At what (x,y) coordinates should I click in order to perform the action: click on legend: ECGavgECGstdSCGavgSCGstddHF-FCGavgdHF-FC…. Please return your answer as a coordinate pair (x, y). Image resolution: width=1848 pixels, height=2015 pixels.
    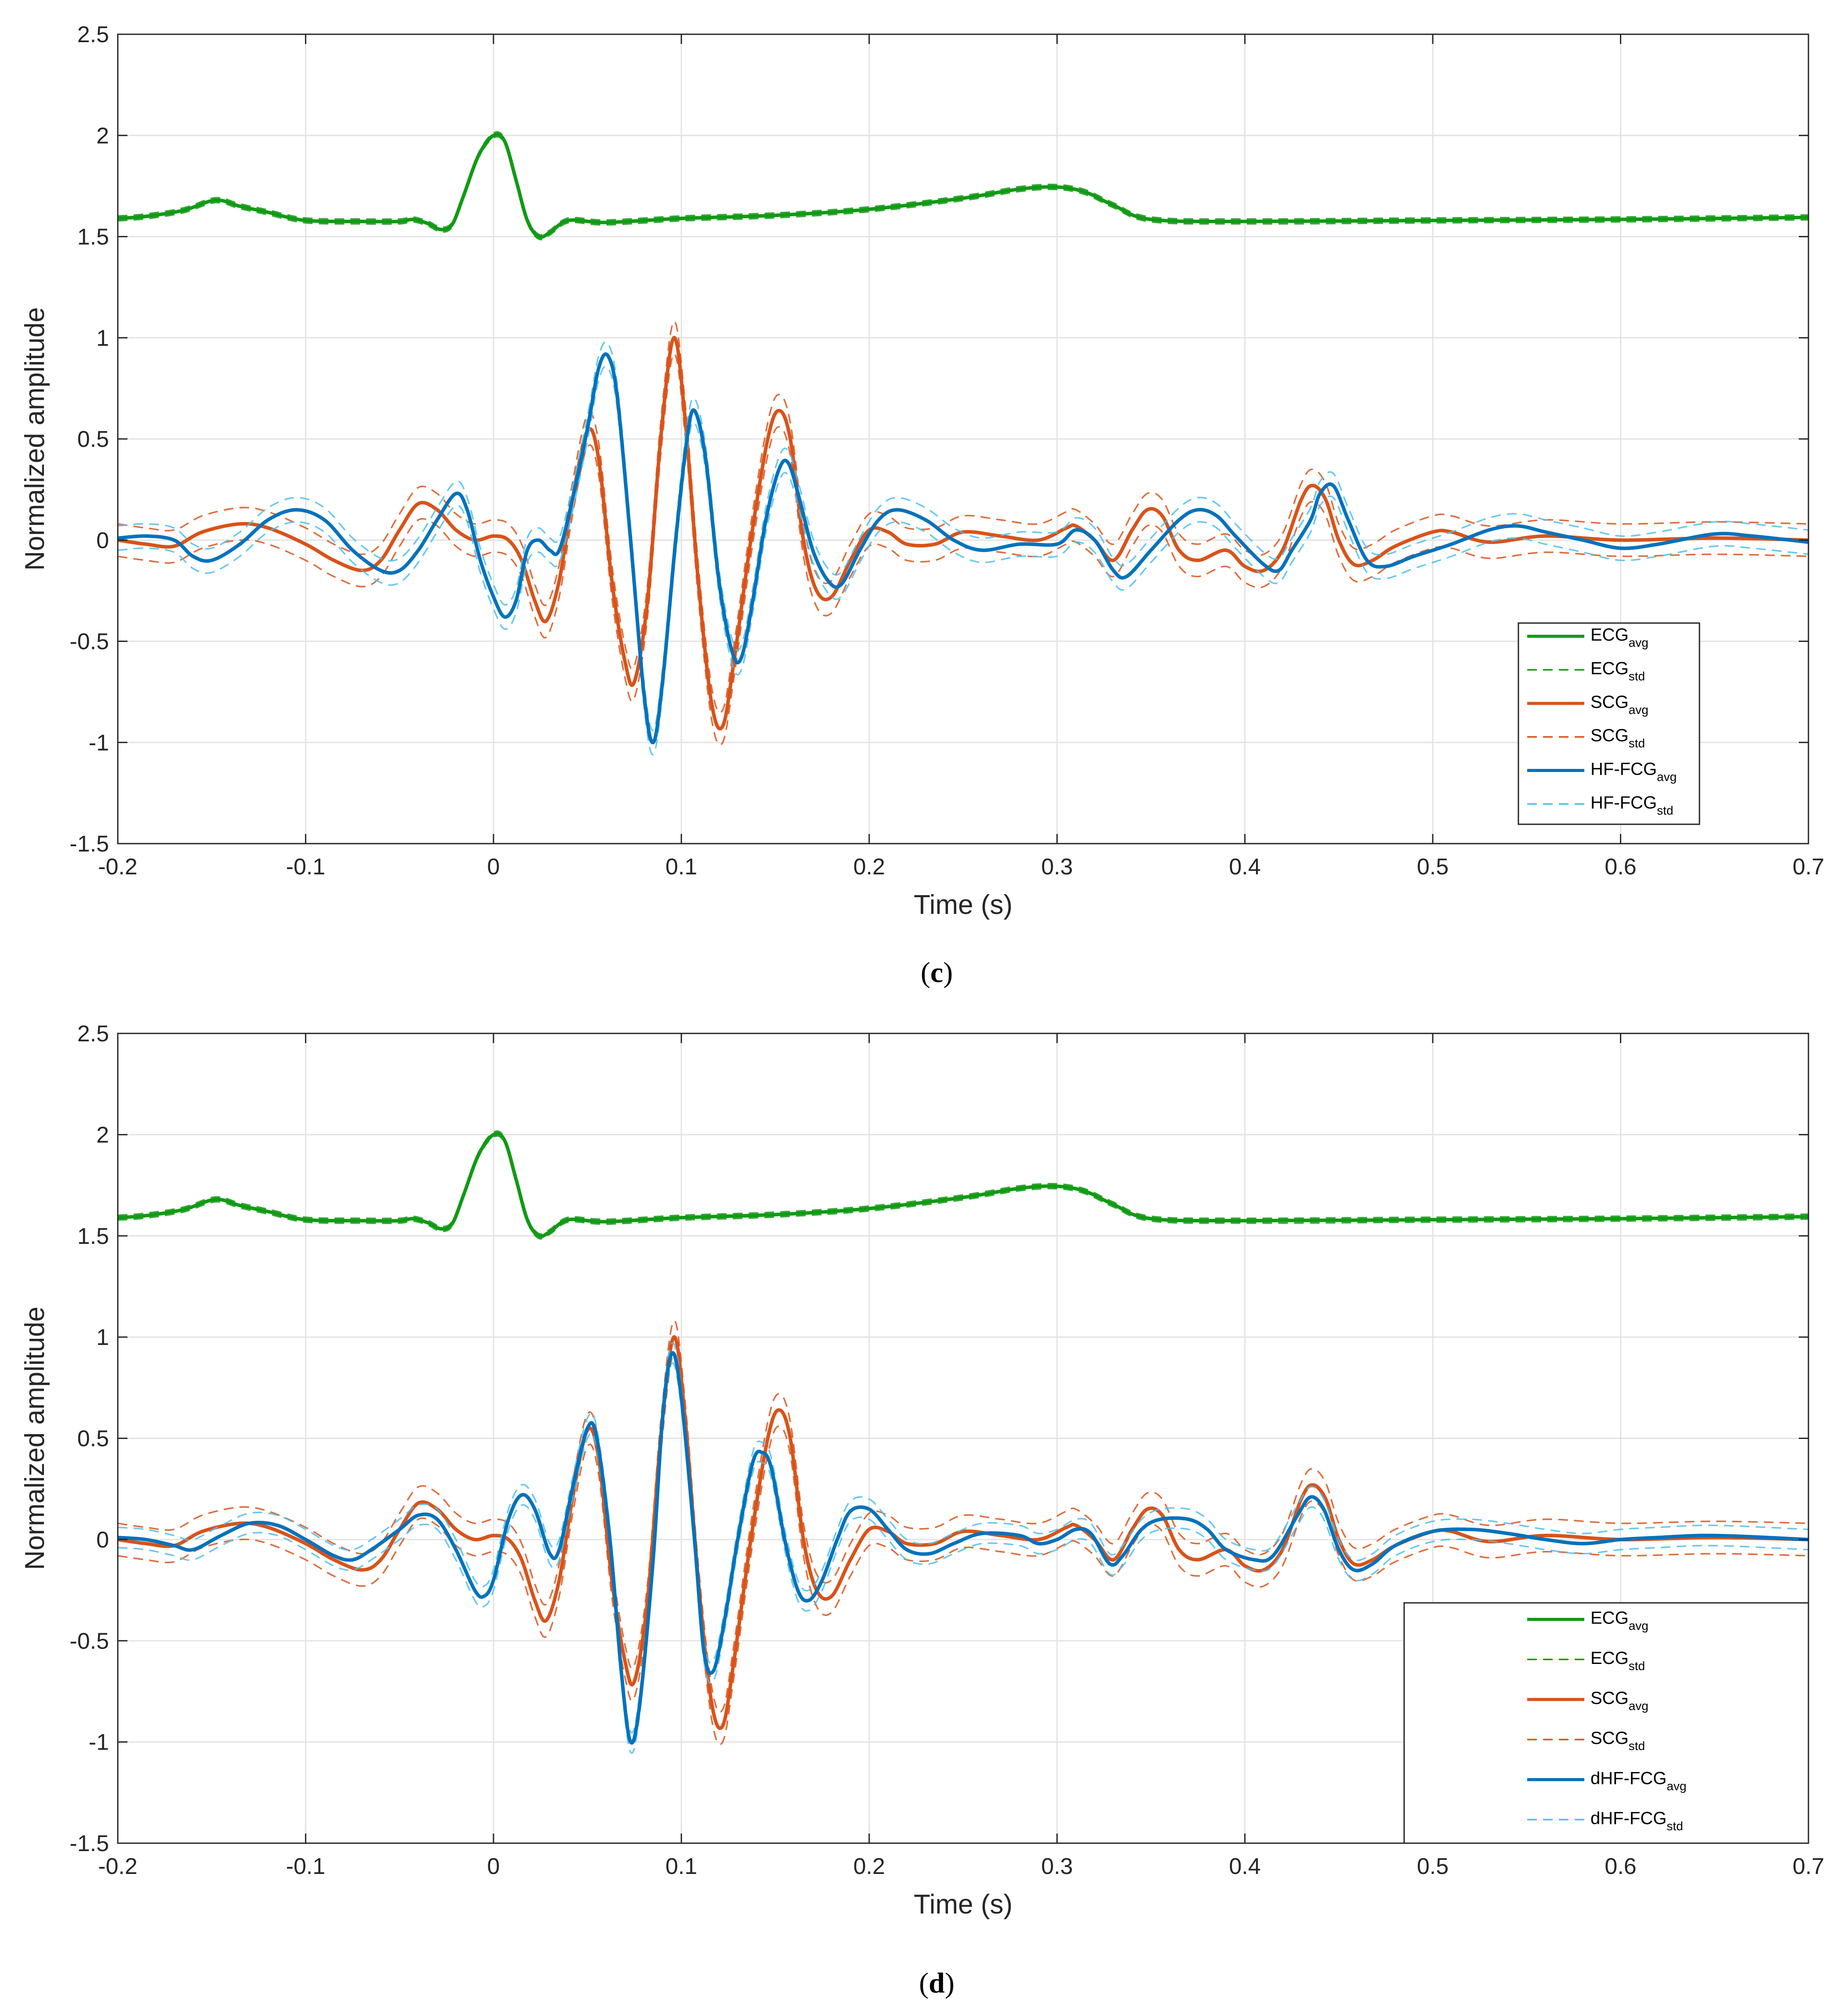
    Looking at the image, I should click on (1606, 1723).